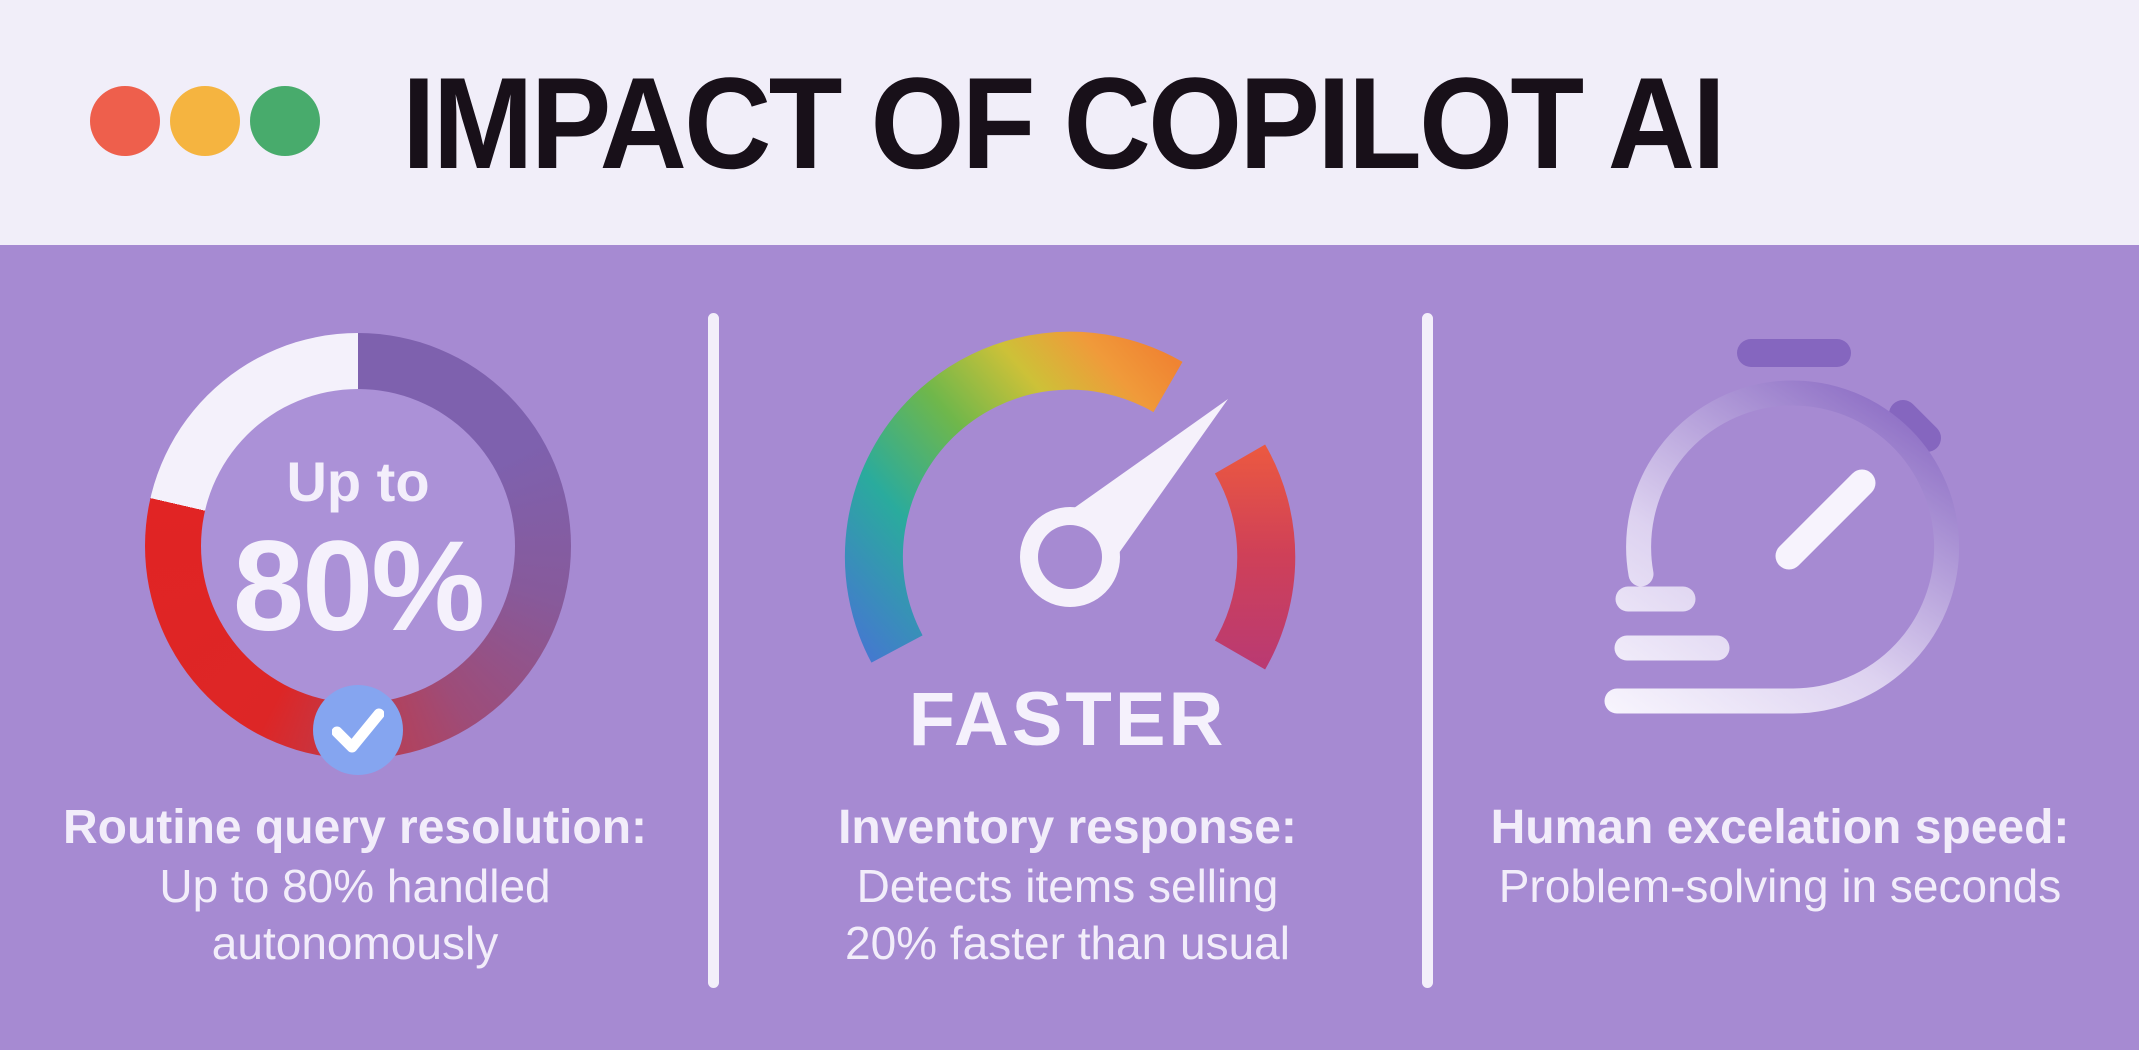 This screenshot has height=1050, width=2139. What do you see at coordinates (1780, 827) in the screenshot?
I see `caption-bold-line: Human excelation speed:` at bounding box center [1780, 827].